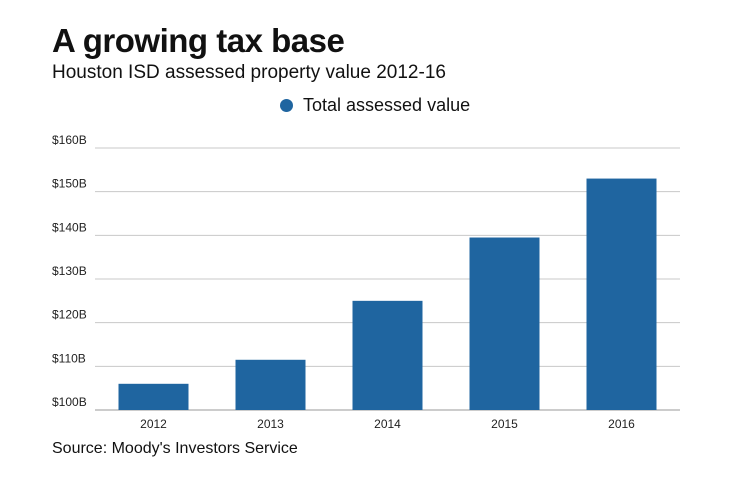  What do you see at coordinates (198, 40) in the screenshot?
I see `chart-title: A growing tax base` at bounding box center [198, 40].